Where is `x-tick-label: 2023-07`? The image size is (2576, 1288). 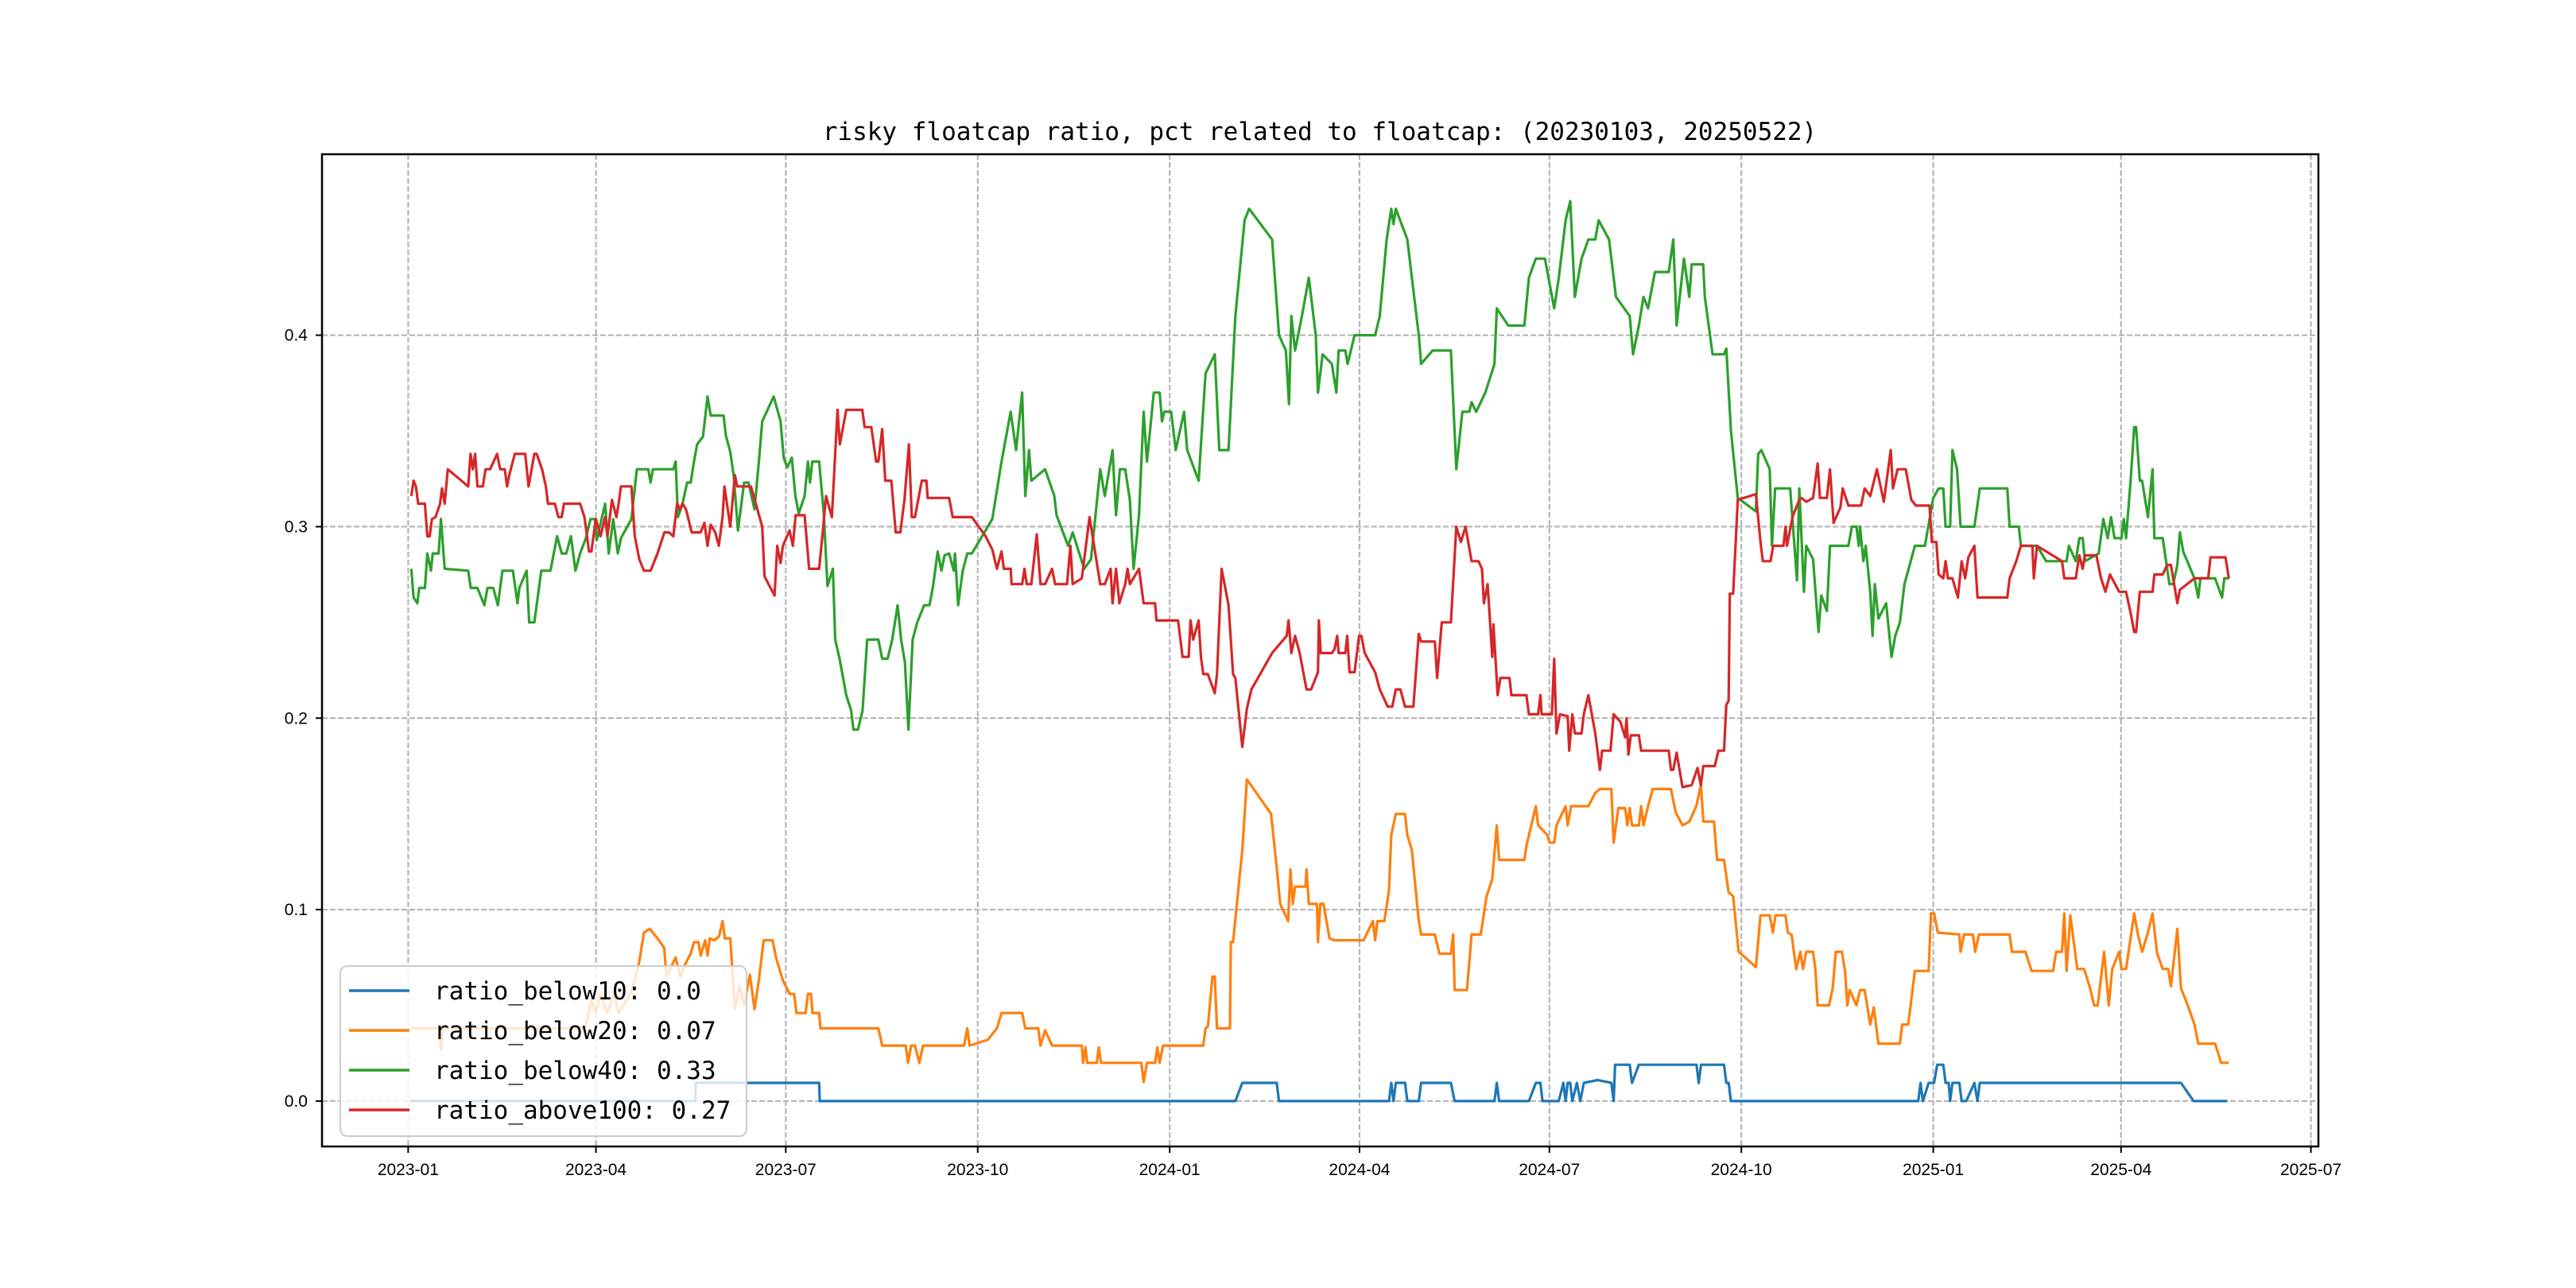
x-tick-label: 2023-07 is located at coordinates (786, 1170).